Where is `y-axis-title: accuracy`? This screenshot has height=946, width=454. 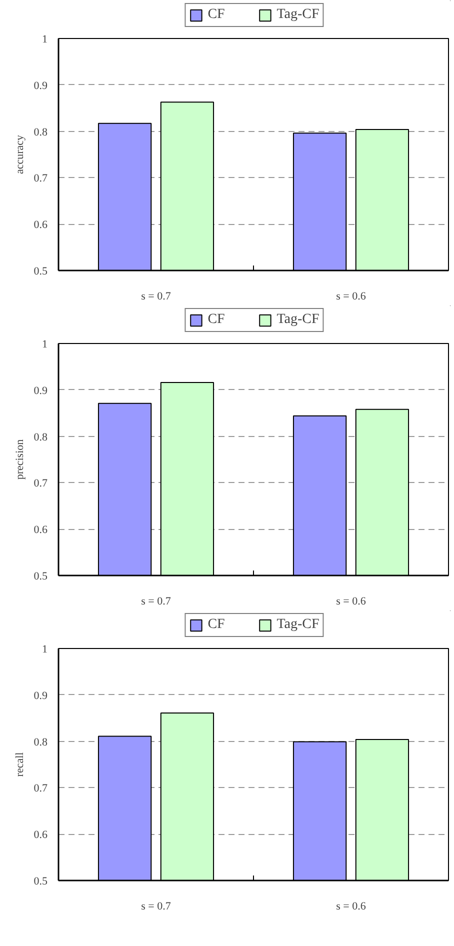
y-axis-title: accuracy is located at coordinates (20, 154).